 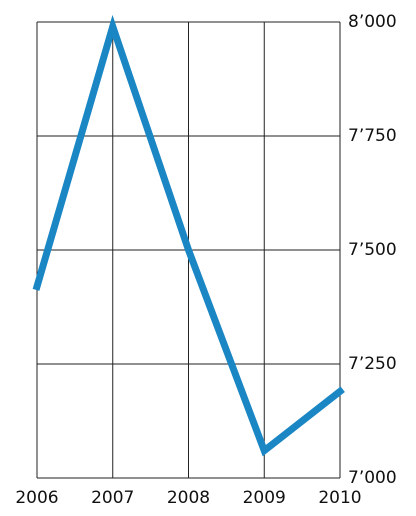 What do you see at coordinates (112, 498) in the screenshot?
I see `x-tick-label: 2007` at bounding box center [112, 498].